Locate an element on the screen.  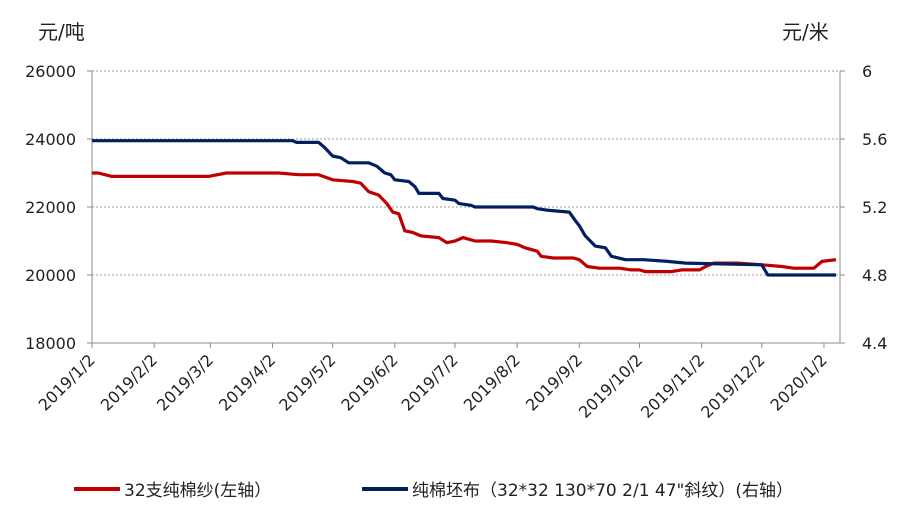
right-tick-label: 5.6 is located at coordinates (874, 139).